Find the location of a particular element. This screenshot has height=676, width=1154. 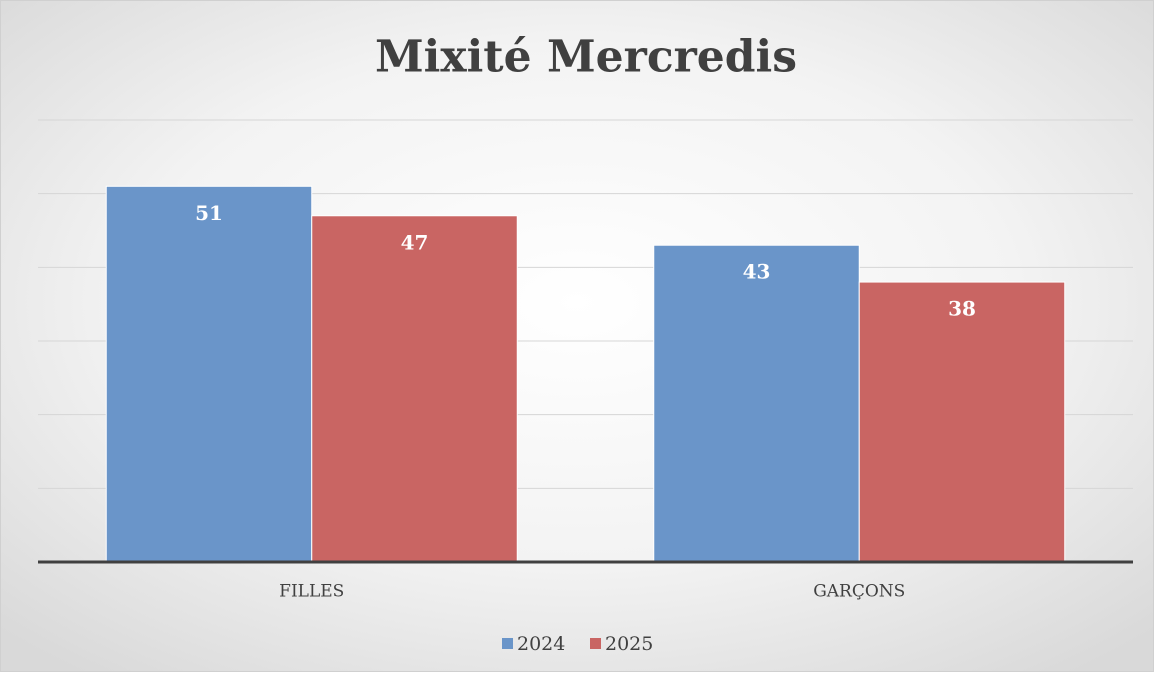

data-label: 38 is located at coordinates (962, 309).